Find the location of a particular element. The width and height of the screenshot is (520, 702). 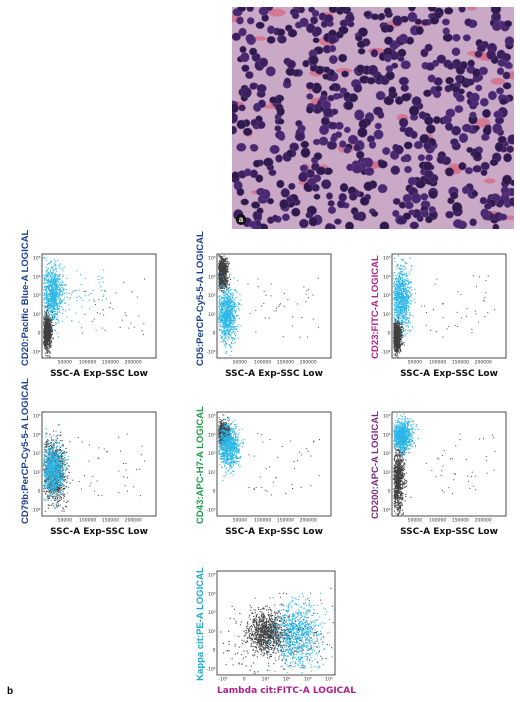

event-dots is located at coordinates (94, 307).